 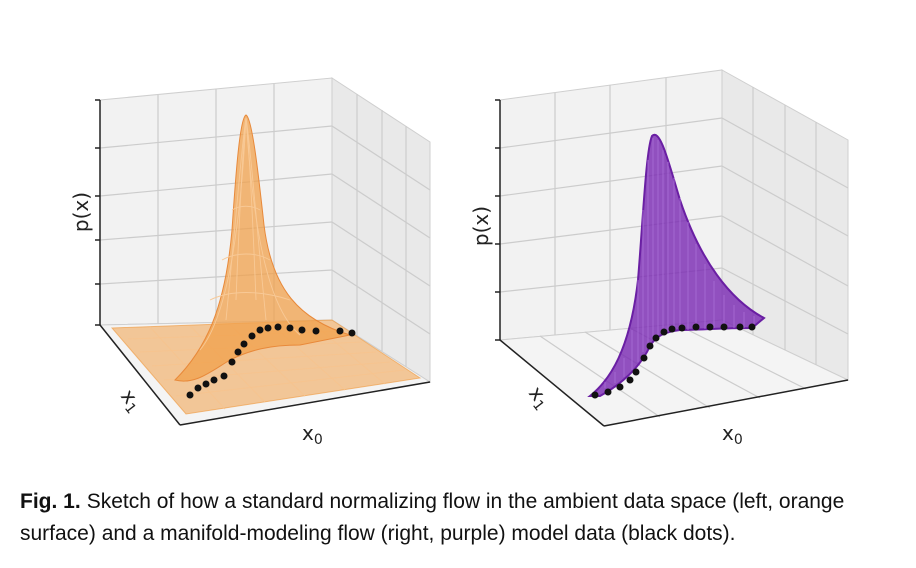 What do you see at coordinates (312, 434) in the screenshot?
I see `left-x0label: x0` at bounding box center [312, 434].